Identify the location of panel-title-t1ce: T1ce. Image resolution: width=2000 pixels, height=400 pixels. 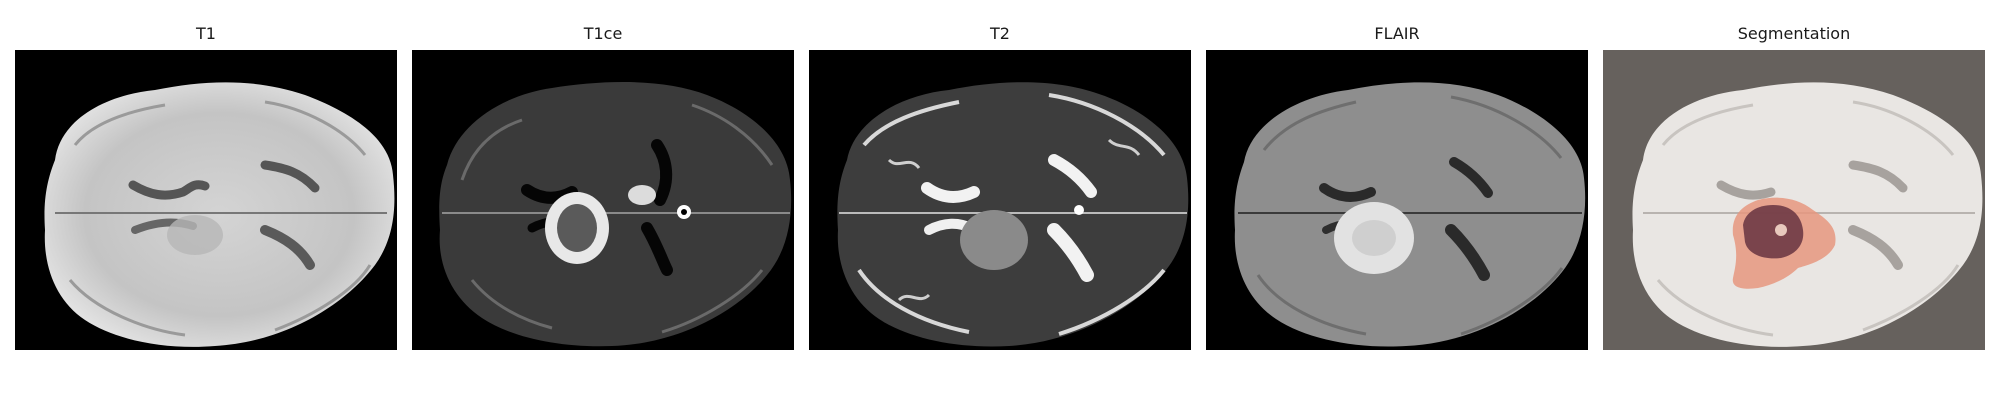
(603, 33).